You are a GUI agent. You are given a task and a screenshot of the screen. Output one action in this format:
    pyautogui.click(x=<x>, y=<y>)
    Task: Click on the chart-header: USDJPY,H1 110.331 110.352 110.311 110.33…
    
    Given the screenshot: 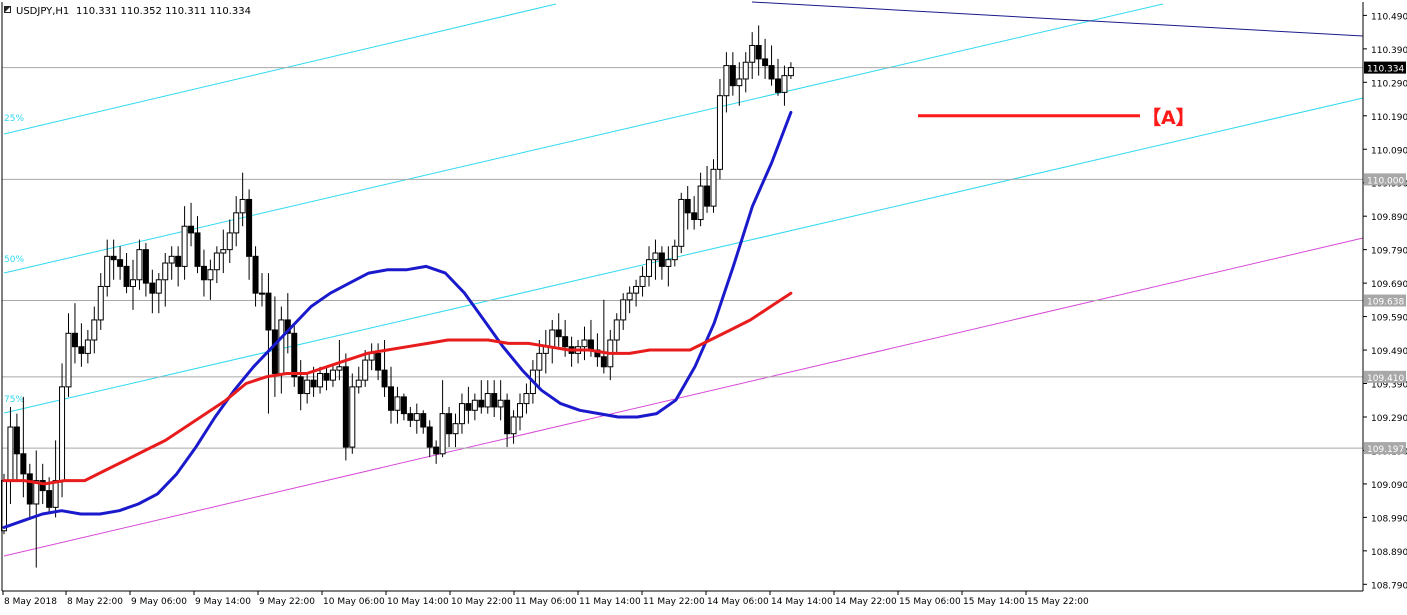 What is the action you would take?
    pyautogui.click(x=127, y=11)
    